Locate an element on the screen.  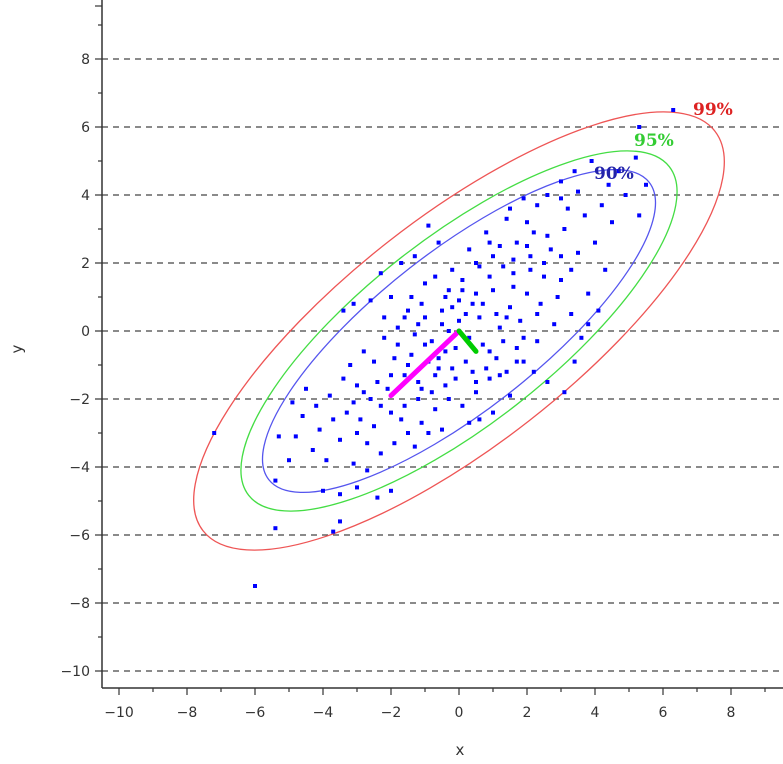
y-axis-title: y is located at coordinates (17, 348).